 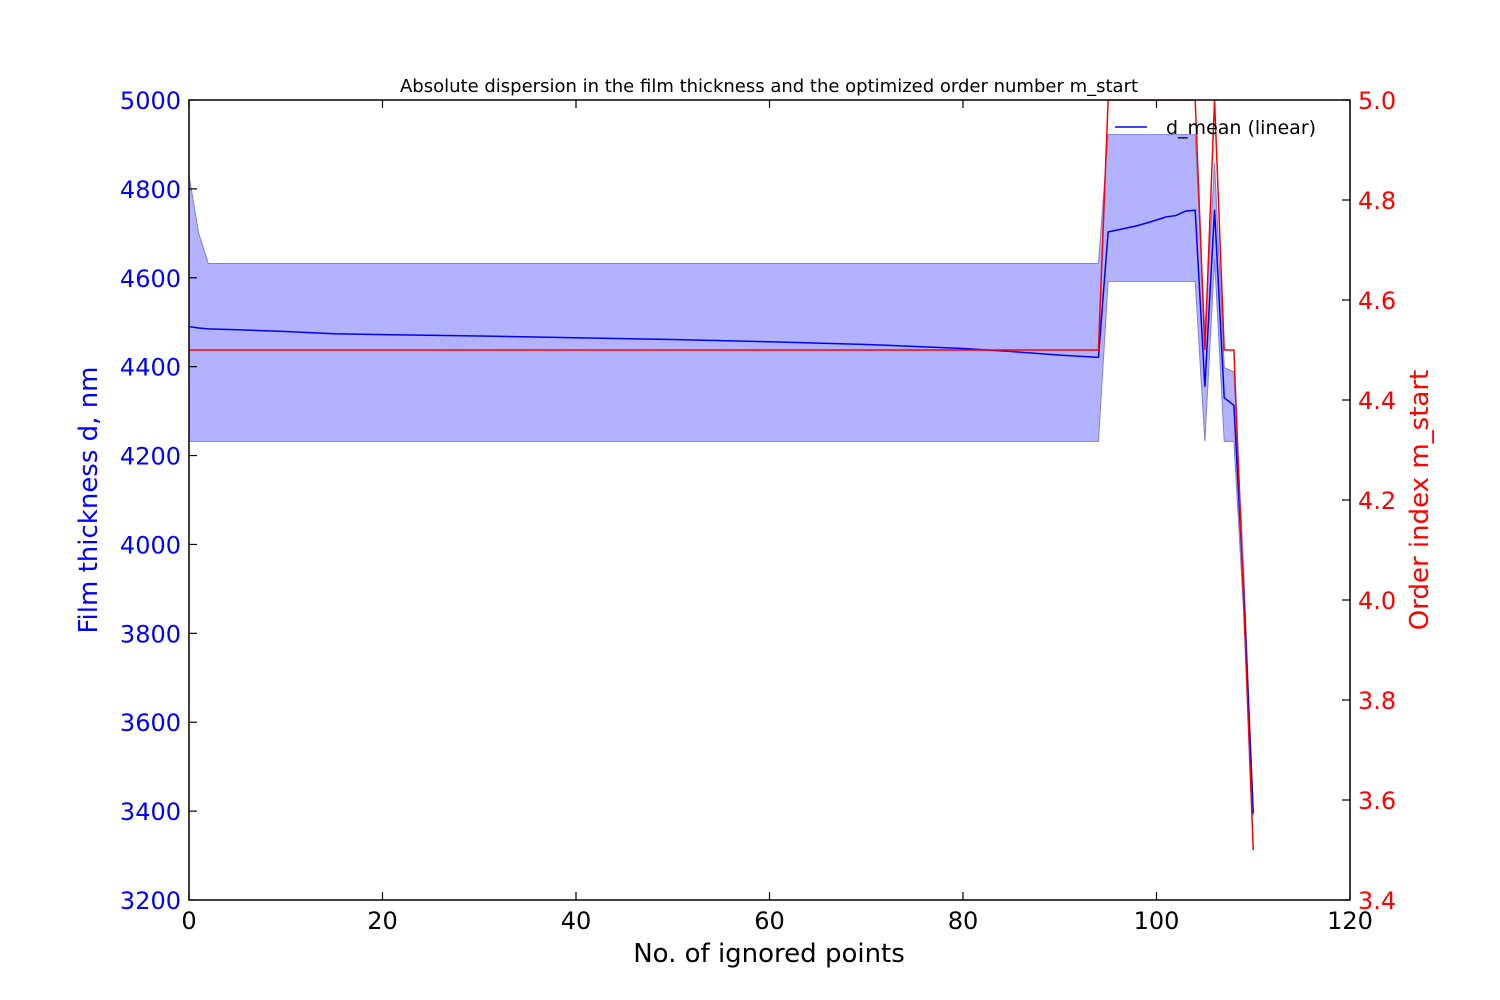 What do you see at coordinates (150, 723) in the screenshot?
I see `y-tick-label: 3600` at bounding box center [150, 723].